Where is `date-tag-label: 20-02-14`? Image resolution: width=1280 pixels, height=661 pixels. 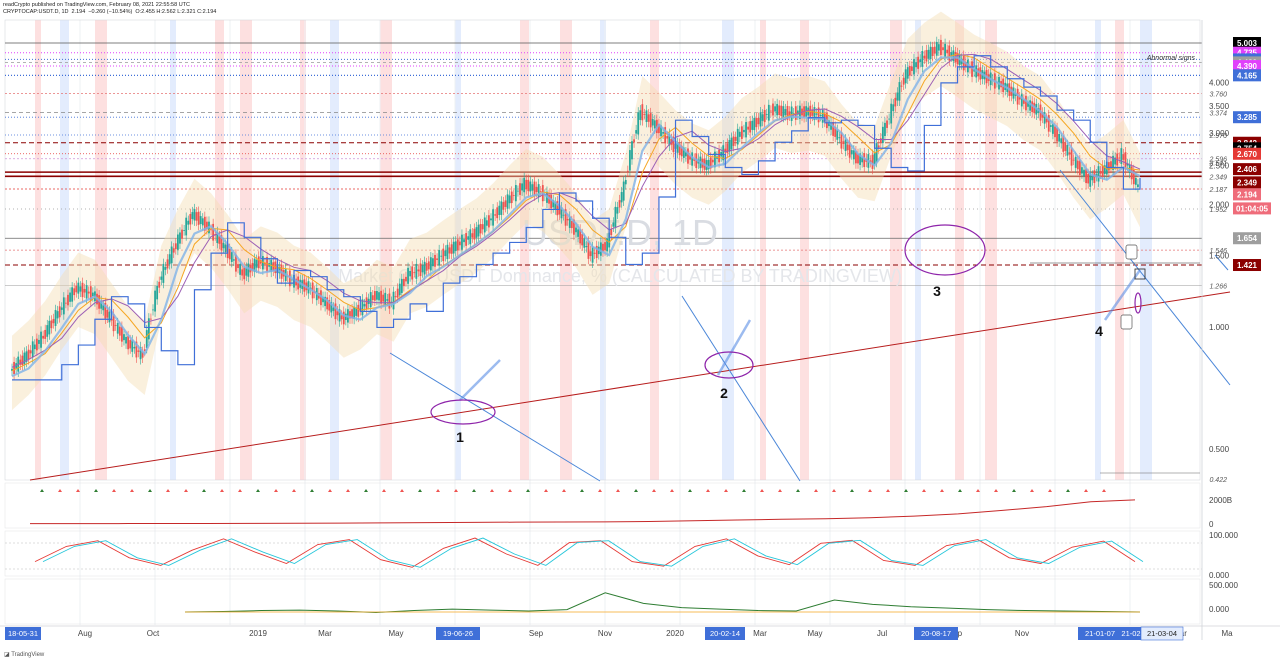
date-tag-label: 20-02-14 is located at coordinates (725, 633).